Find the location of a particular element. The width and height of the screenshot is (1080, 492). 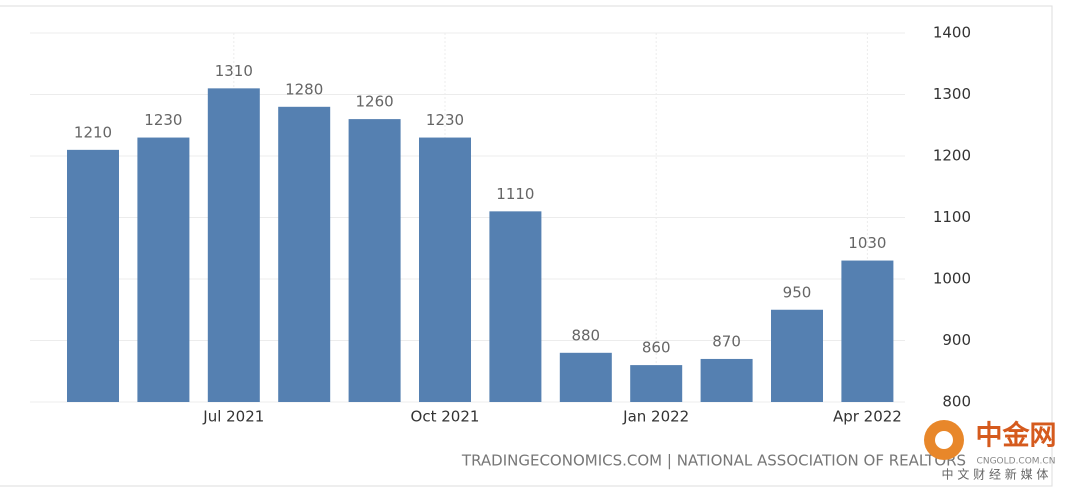

y-tick-label: 800 is located at coordinates (956, 402).